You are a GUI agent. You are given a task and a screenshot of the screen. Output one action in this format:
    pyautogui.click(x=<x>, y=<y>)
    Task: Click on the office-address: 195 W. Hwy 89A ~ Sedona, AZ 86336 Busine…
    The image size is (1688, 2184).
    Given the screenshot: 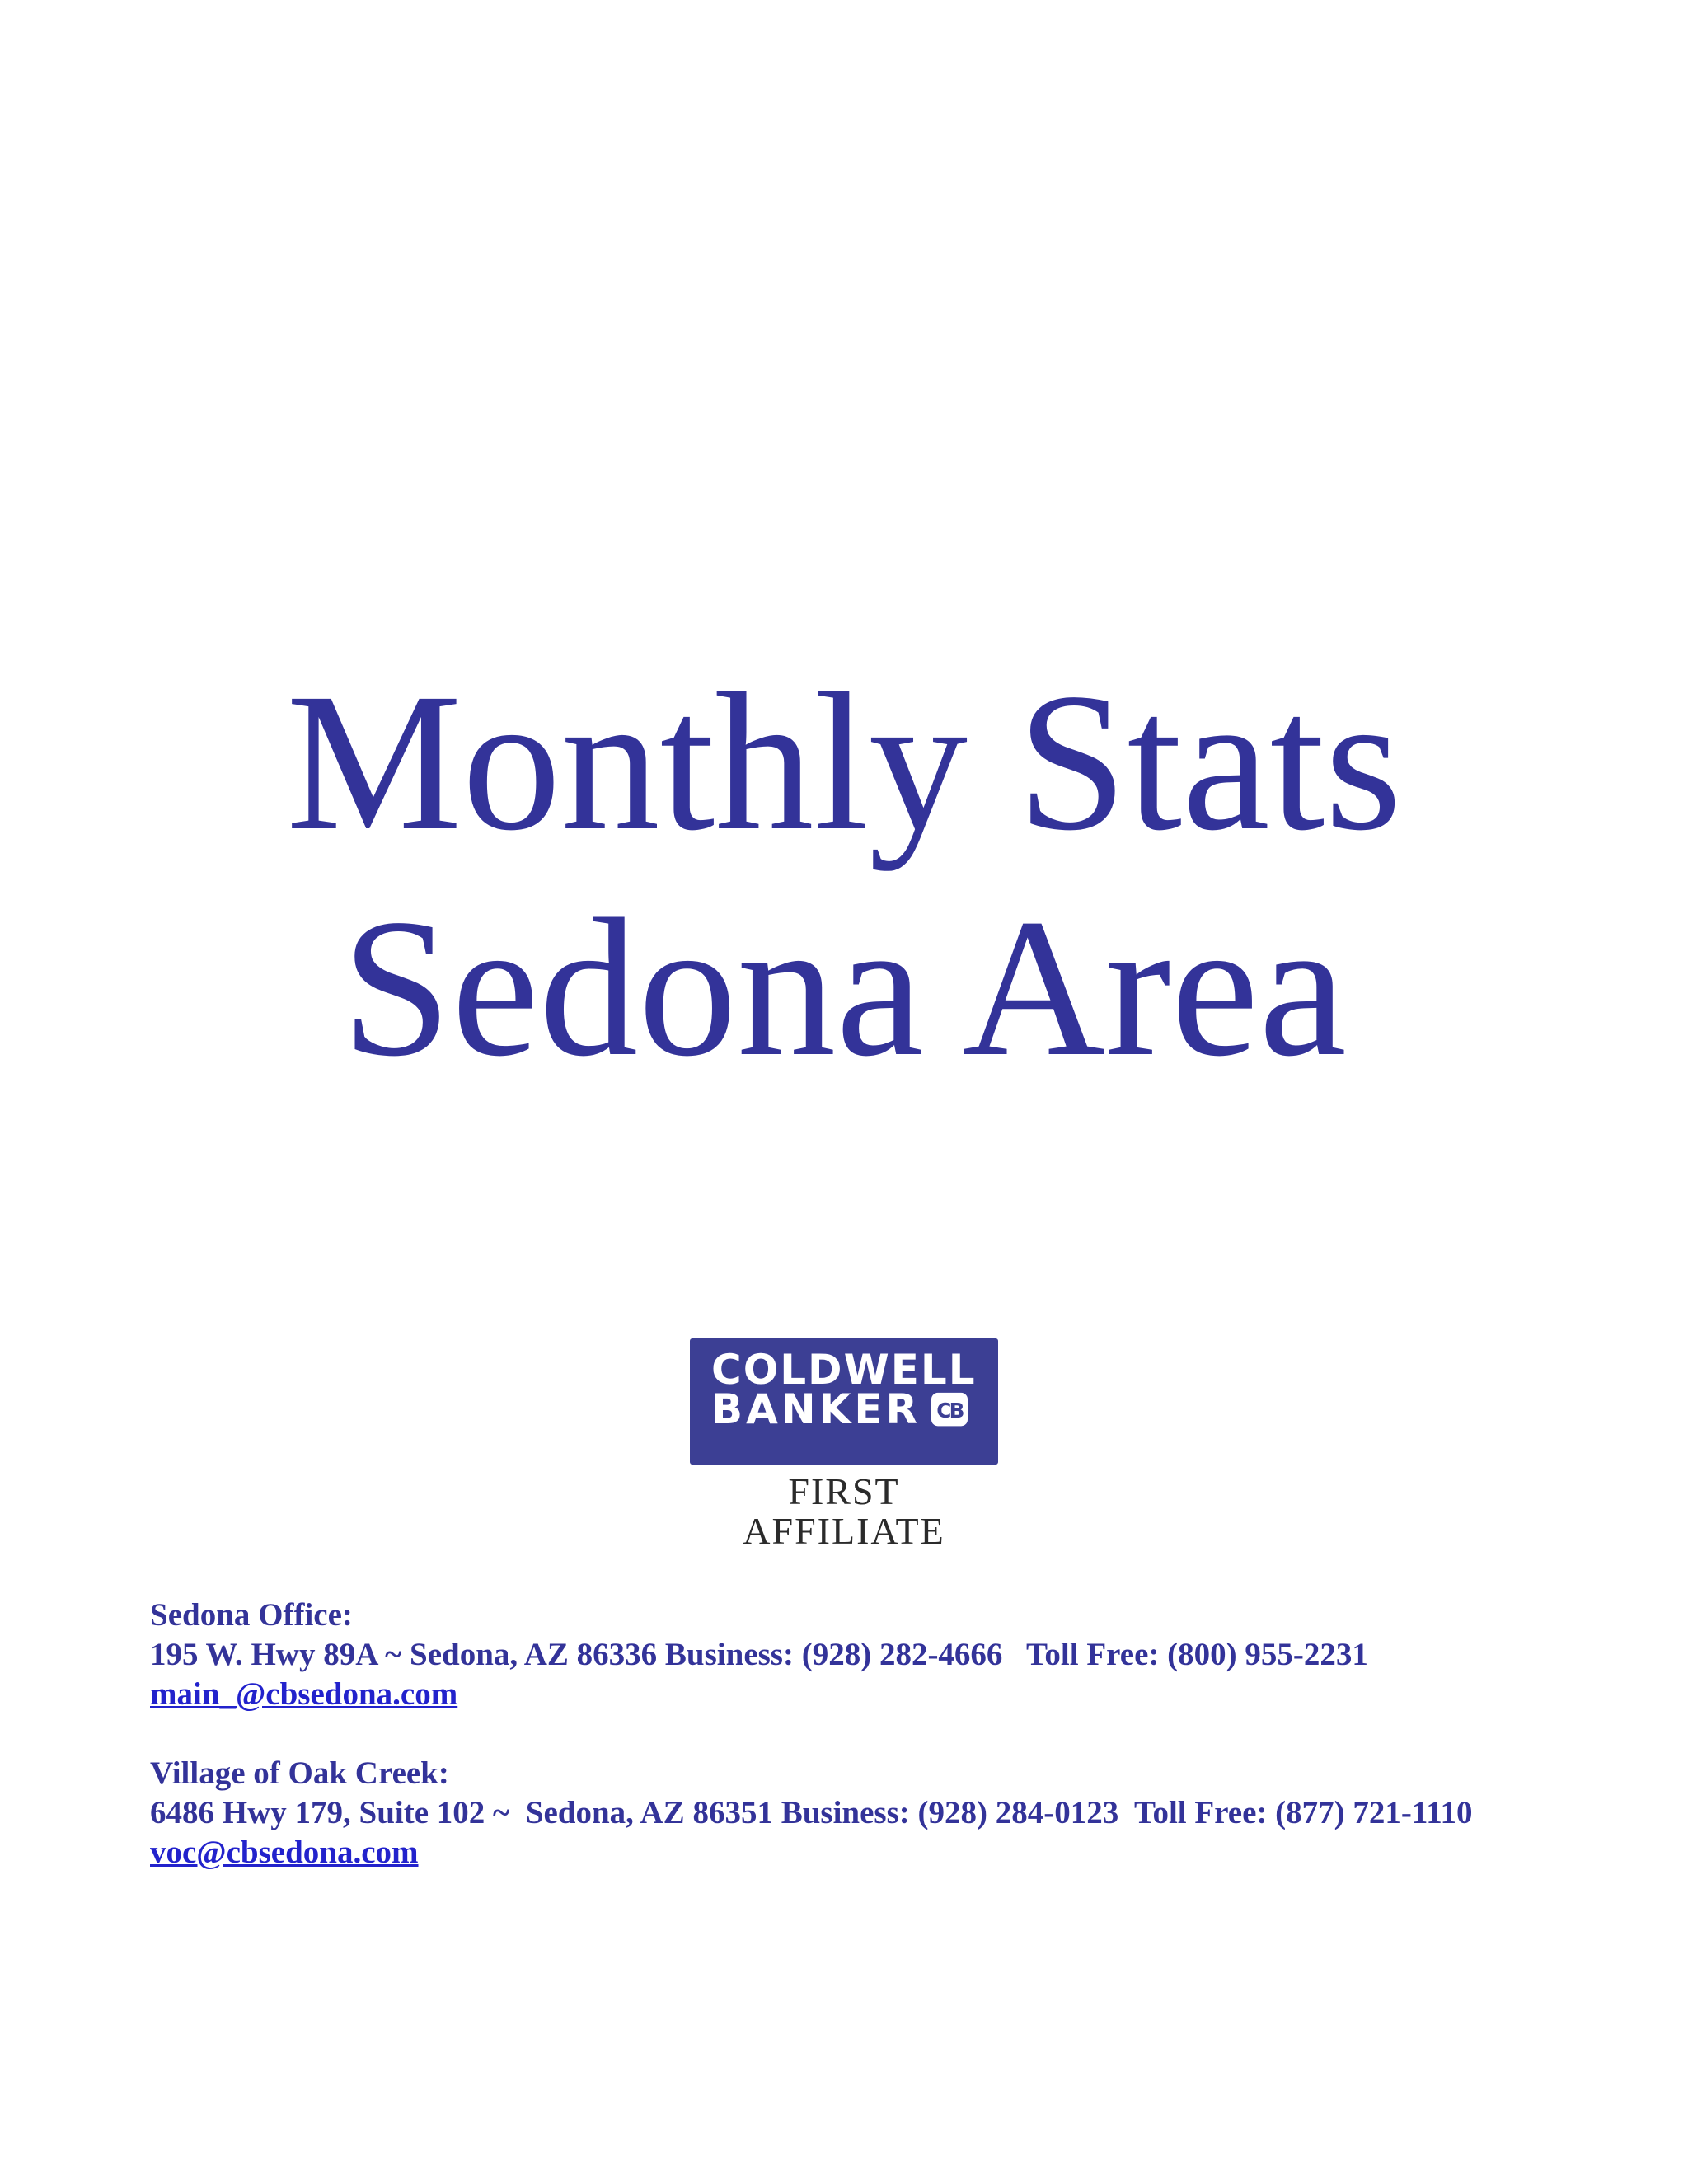 What is the action you would take?
    pyautogui.click(x=759, y=1654)
    